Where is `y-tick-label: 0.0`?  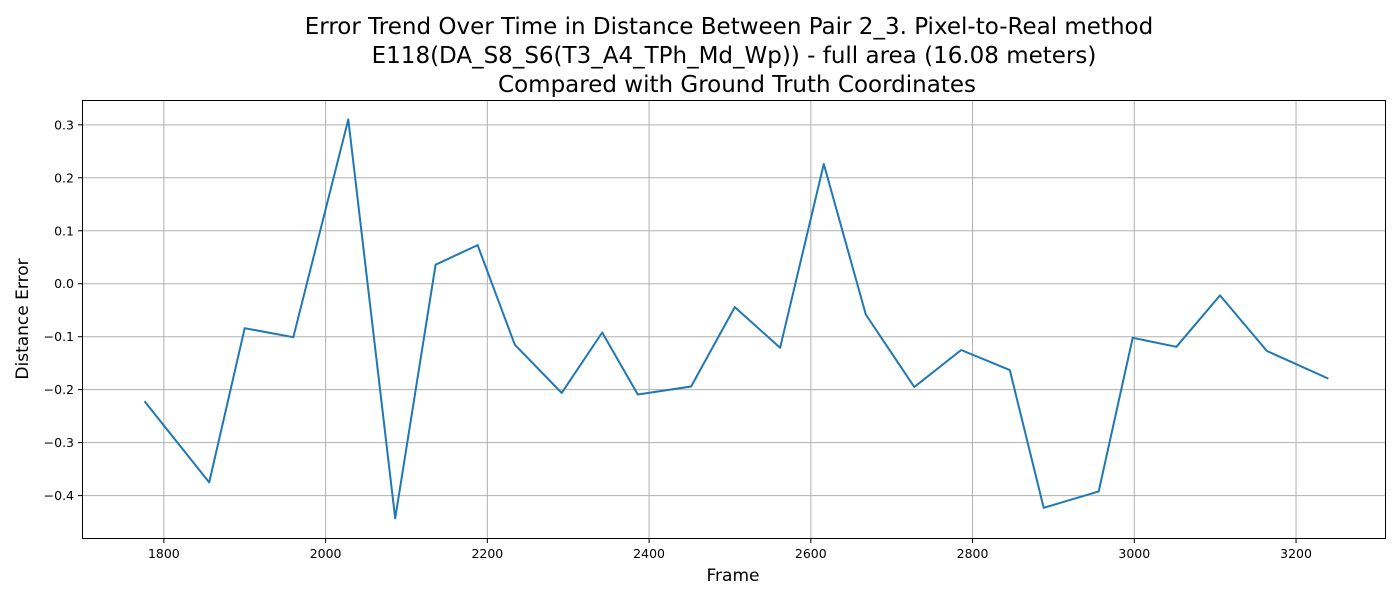
y-tick-label: 0.0 is located at coordinates (64, 283).